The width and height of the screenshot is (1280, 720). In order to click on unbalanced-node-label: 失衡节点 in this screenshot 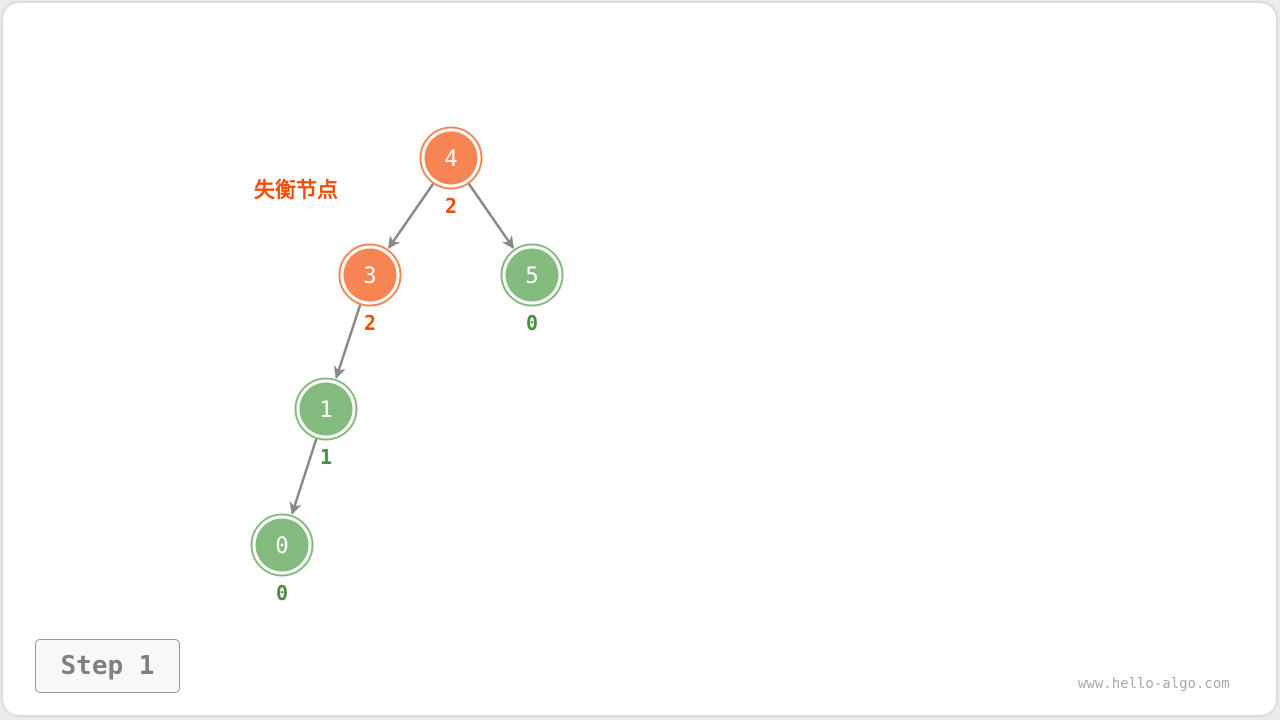, I will do `click(296, 190)`.